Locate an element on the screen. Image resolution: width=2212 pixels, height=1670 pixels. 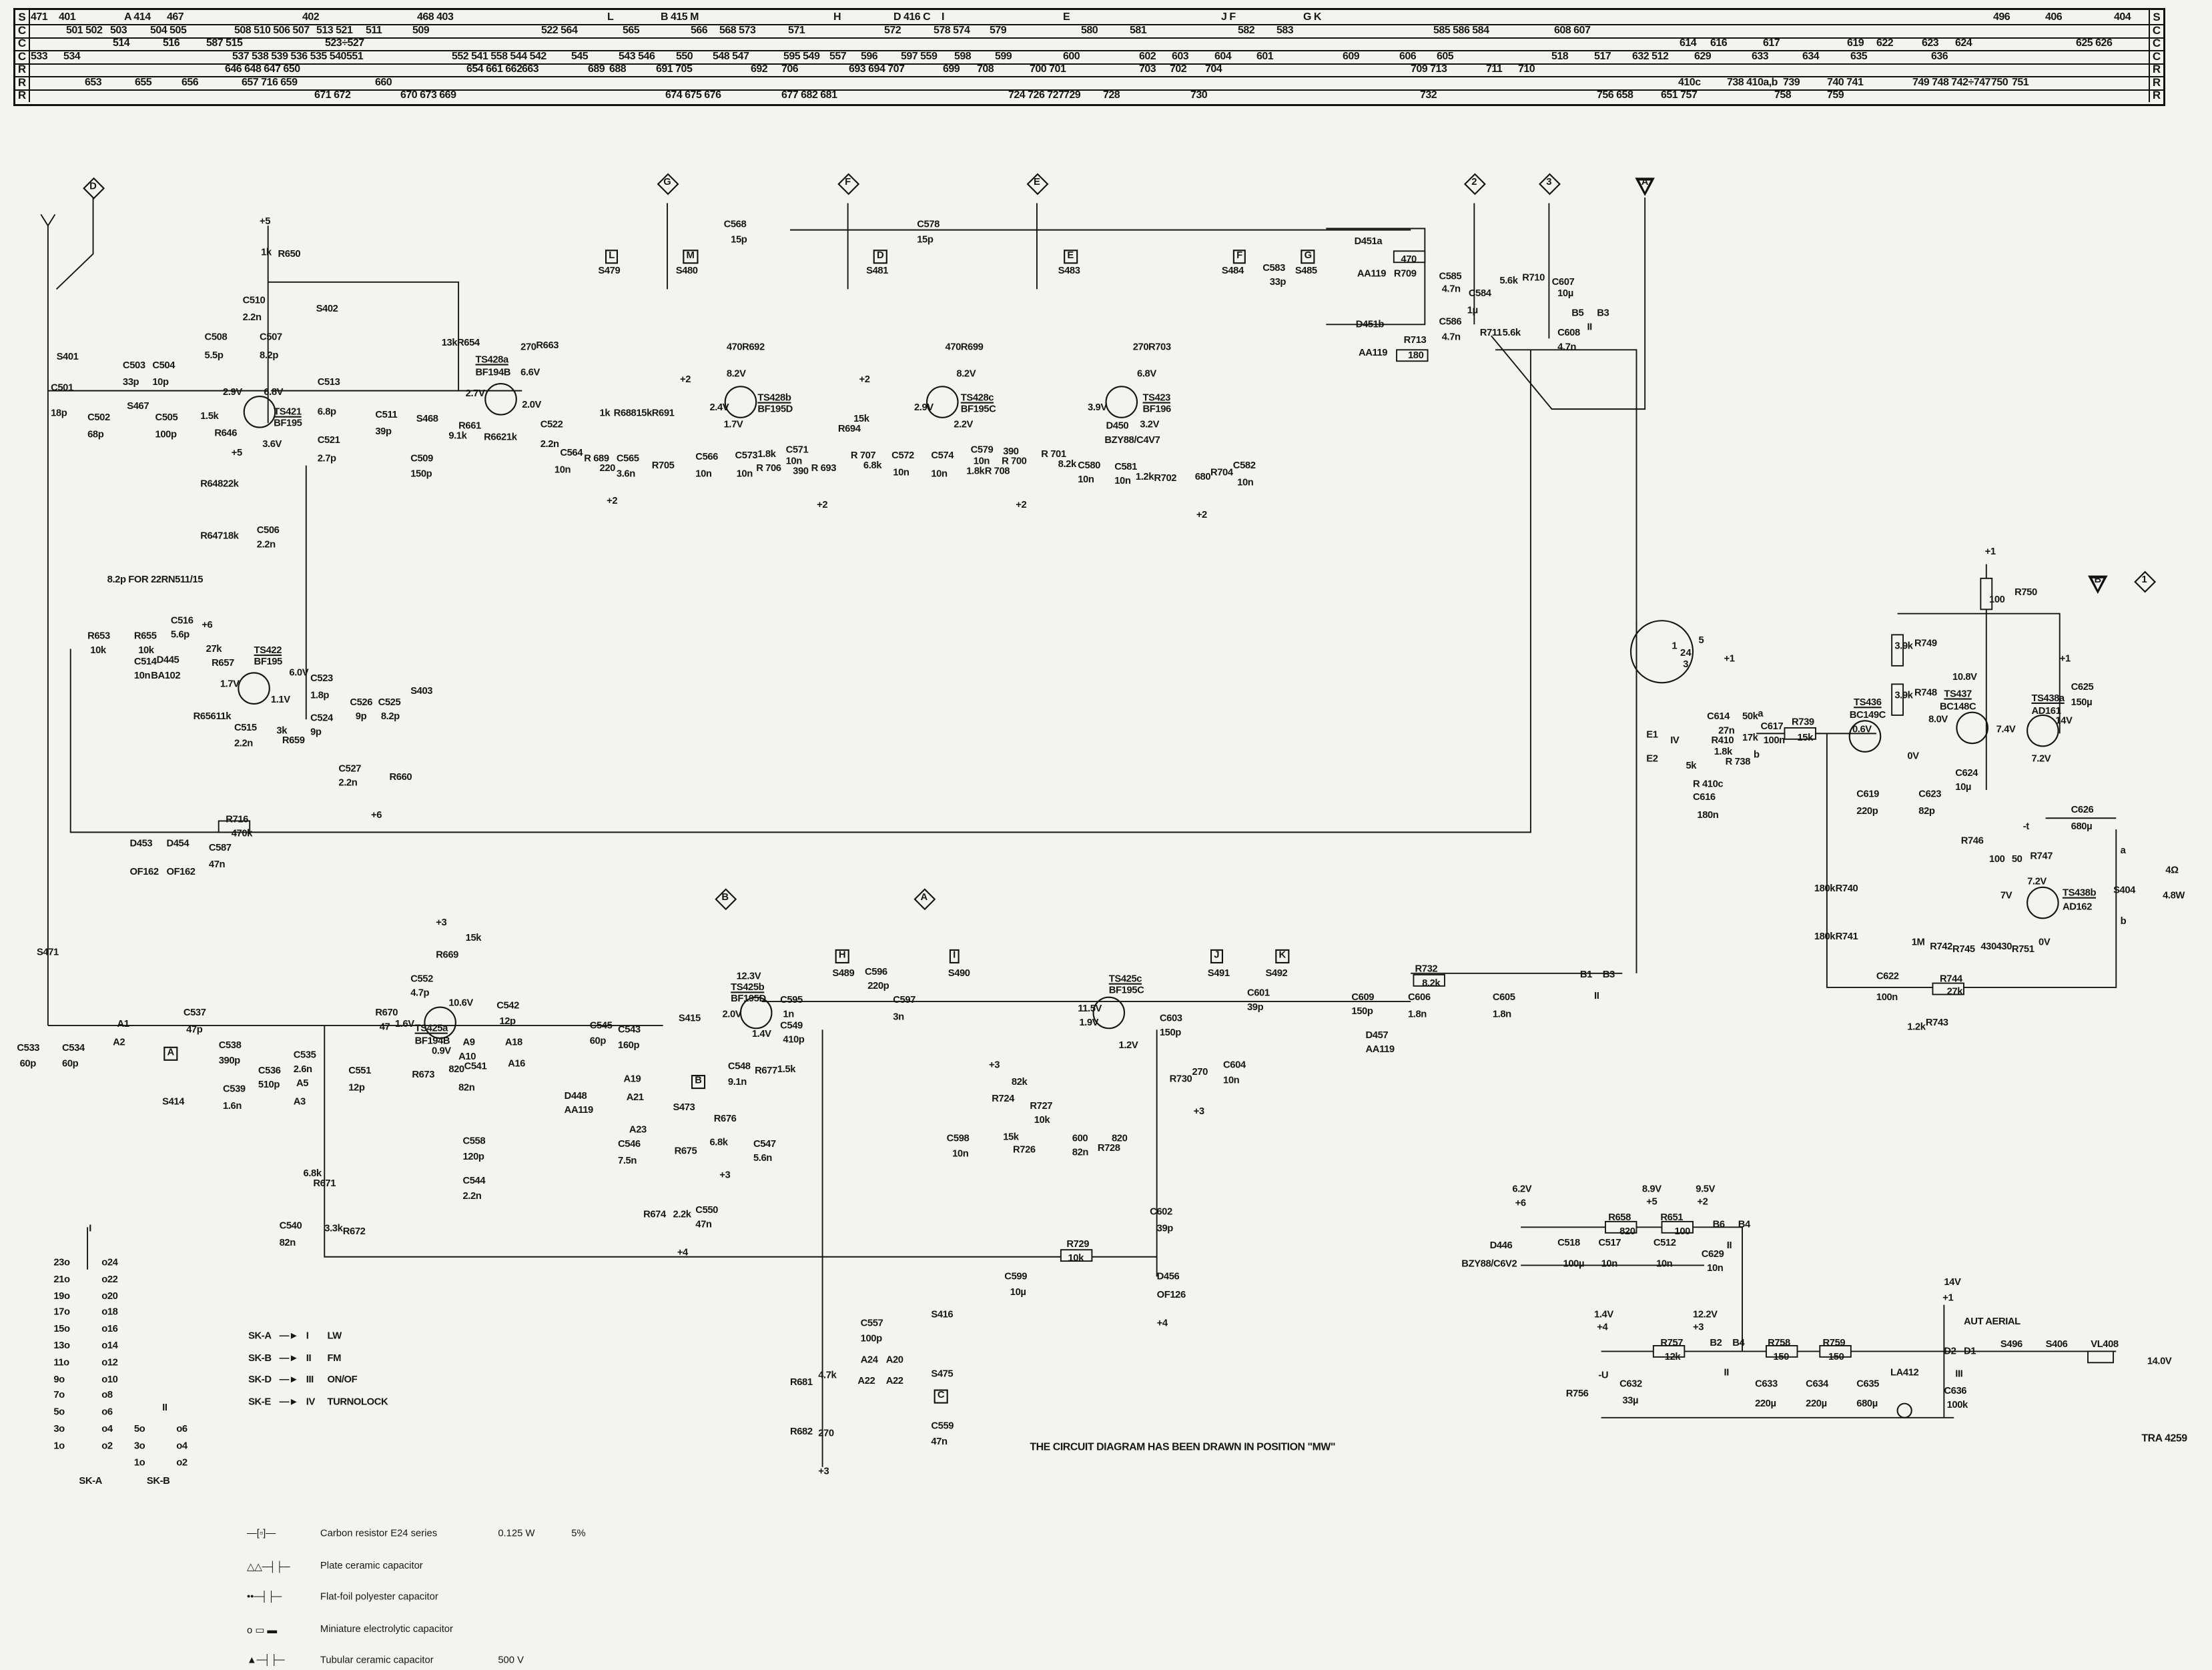
connector-flag-label: E is located at coordinates (1036, 182).